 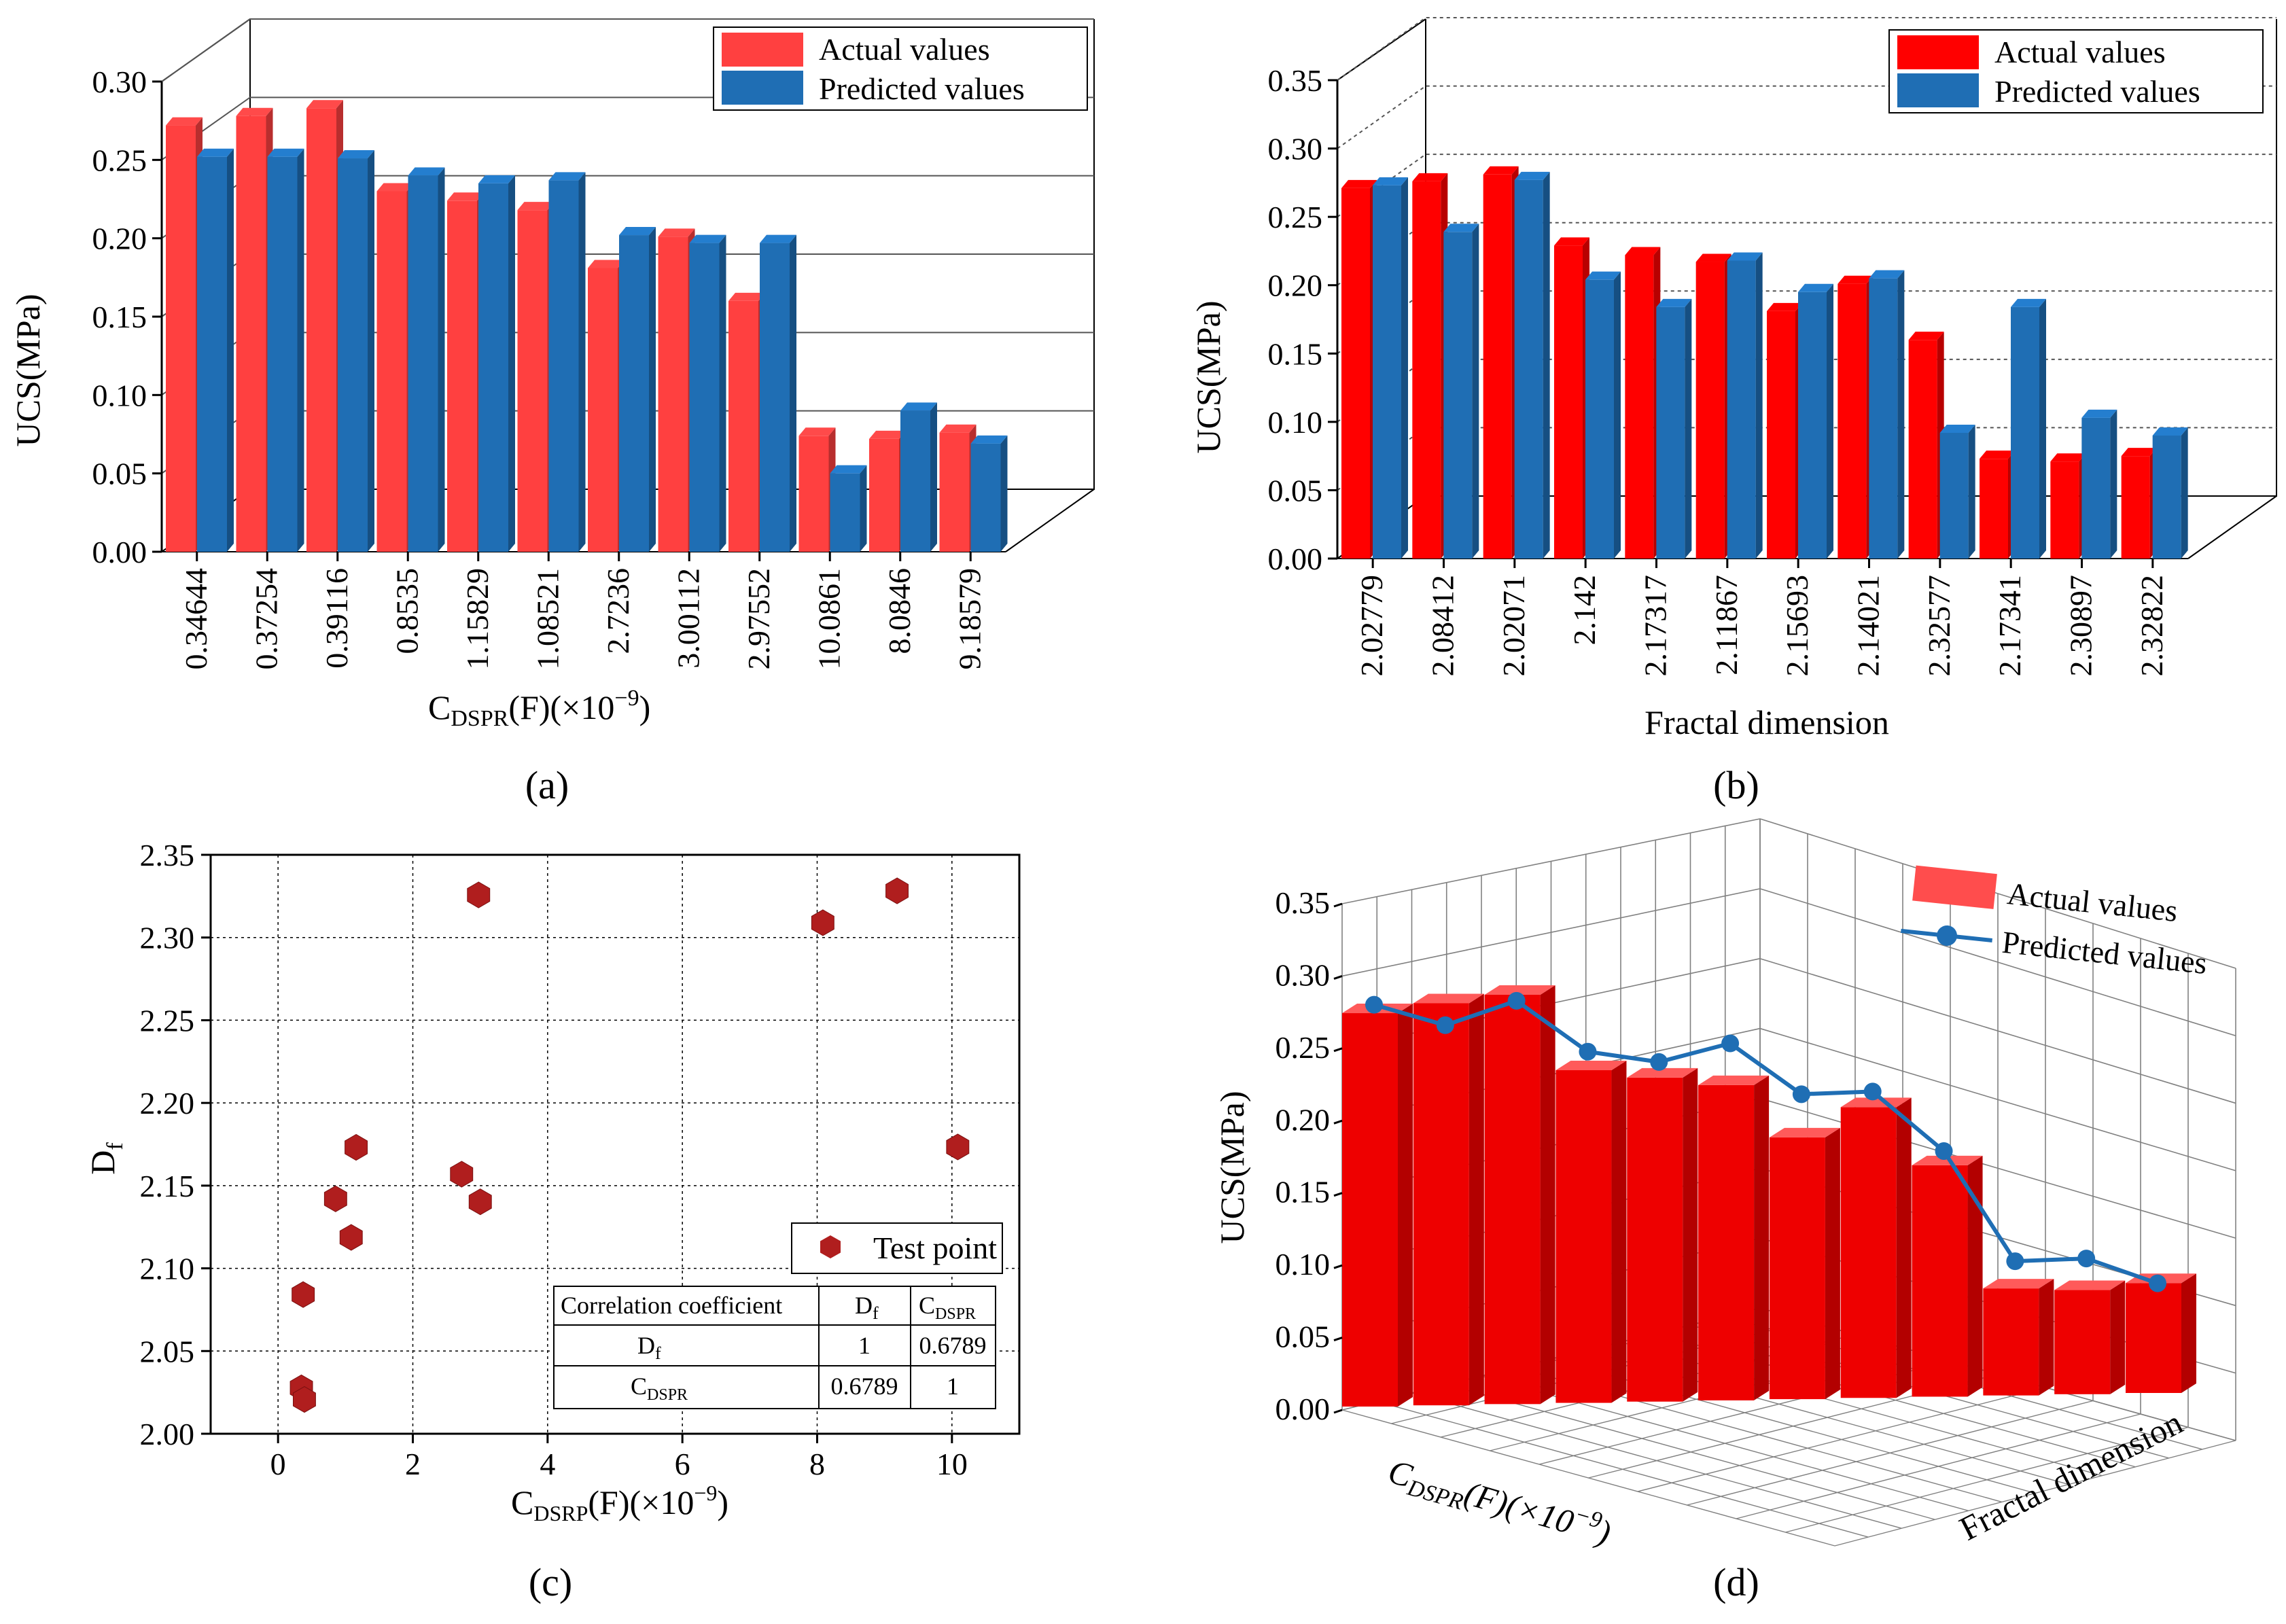 What do you see at coordinates (762, 88) in the screenshot?
I see `a-legend-swatch-predicted` at bounding box center [762, 88].